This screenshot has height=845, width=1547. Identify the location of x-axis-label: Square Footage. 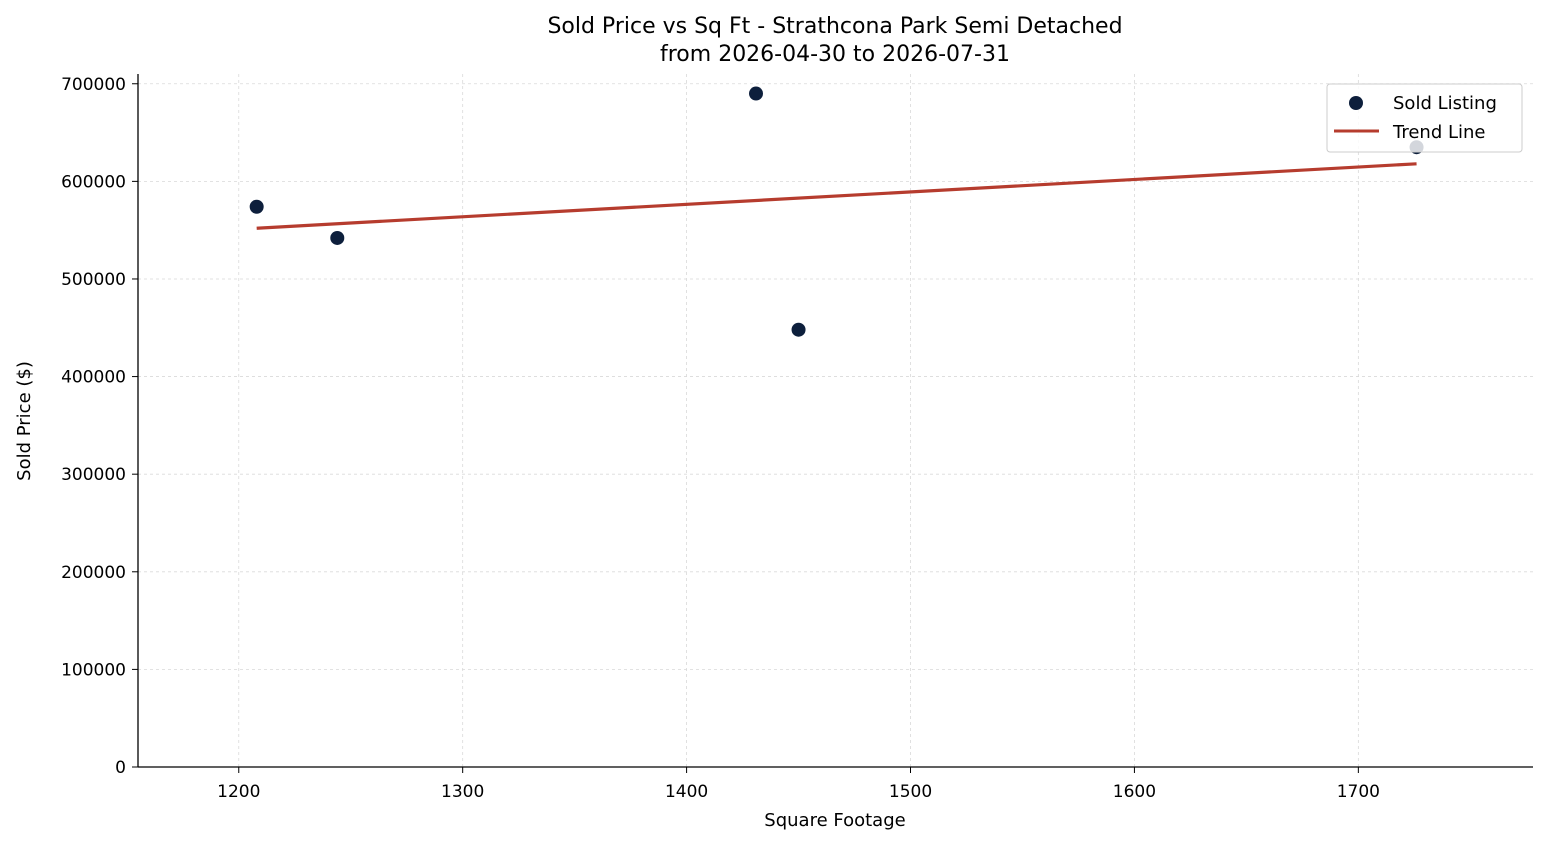
(834, 820).